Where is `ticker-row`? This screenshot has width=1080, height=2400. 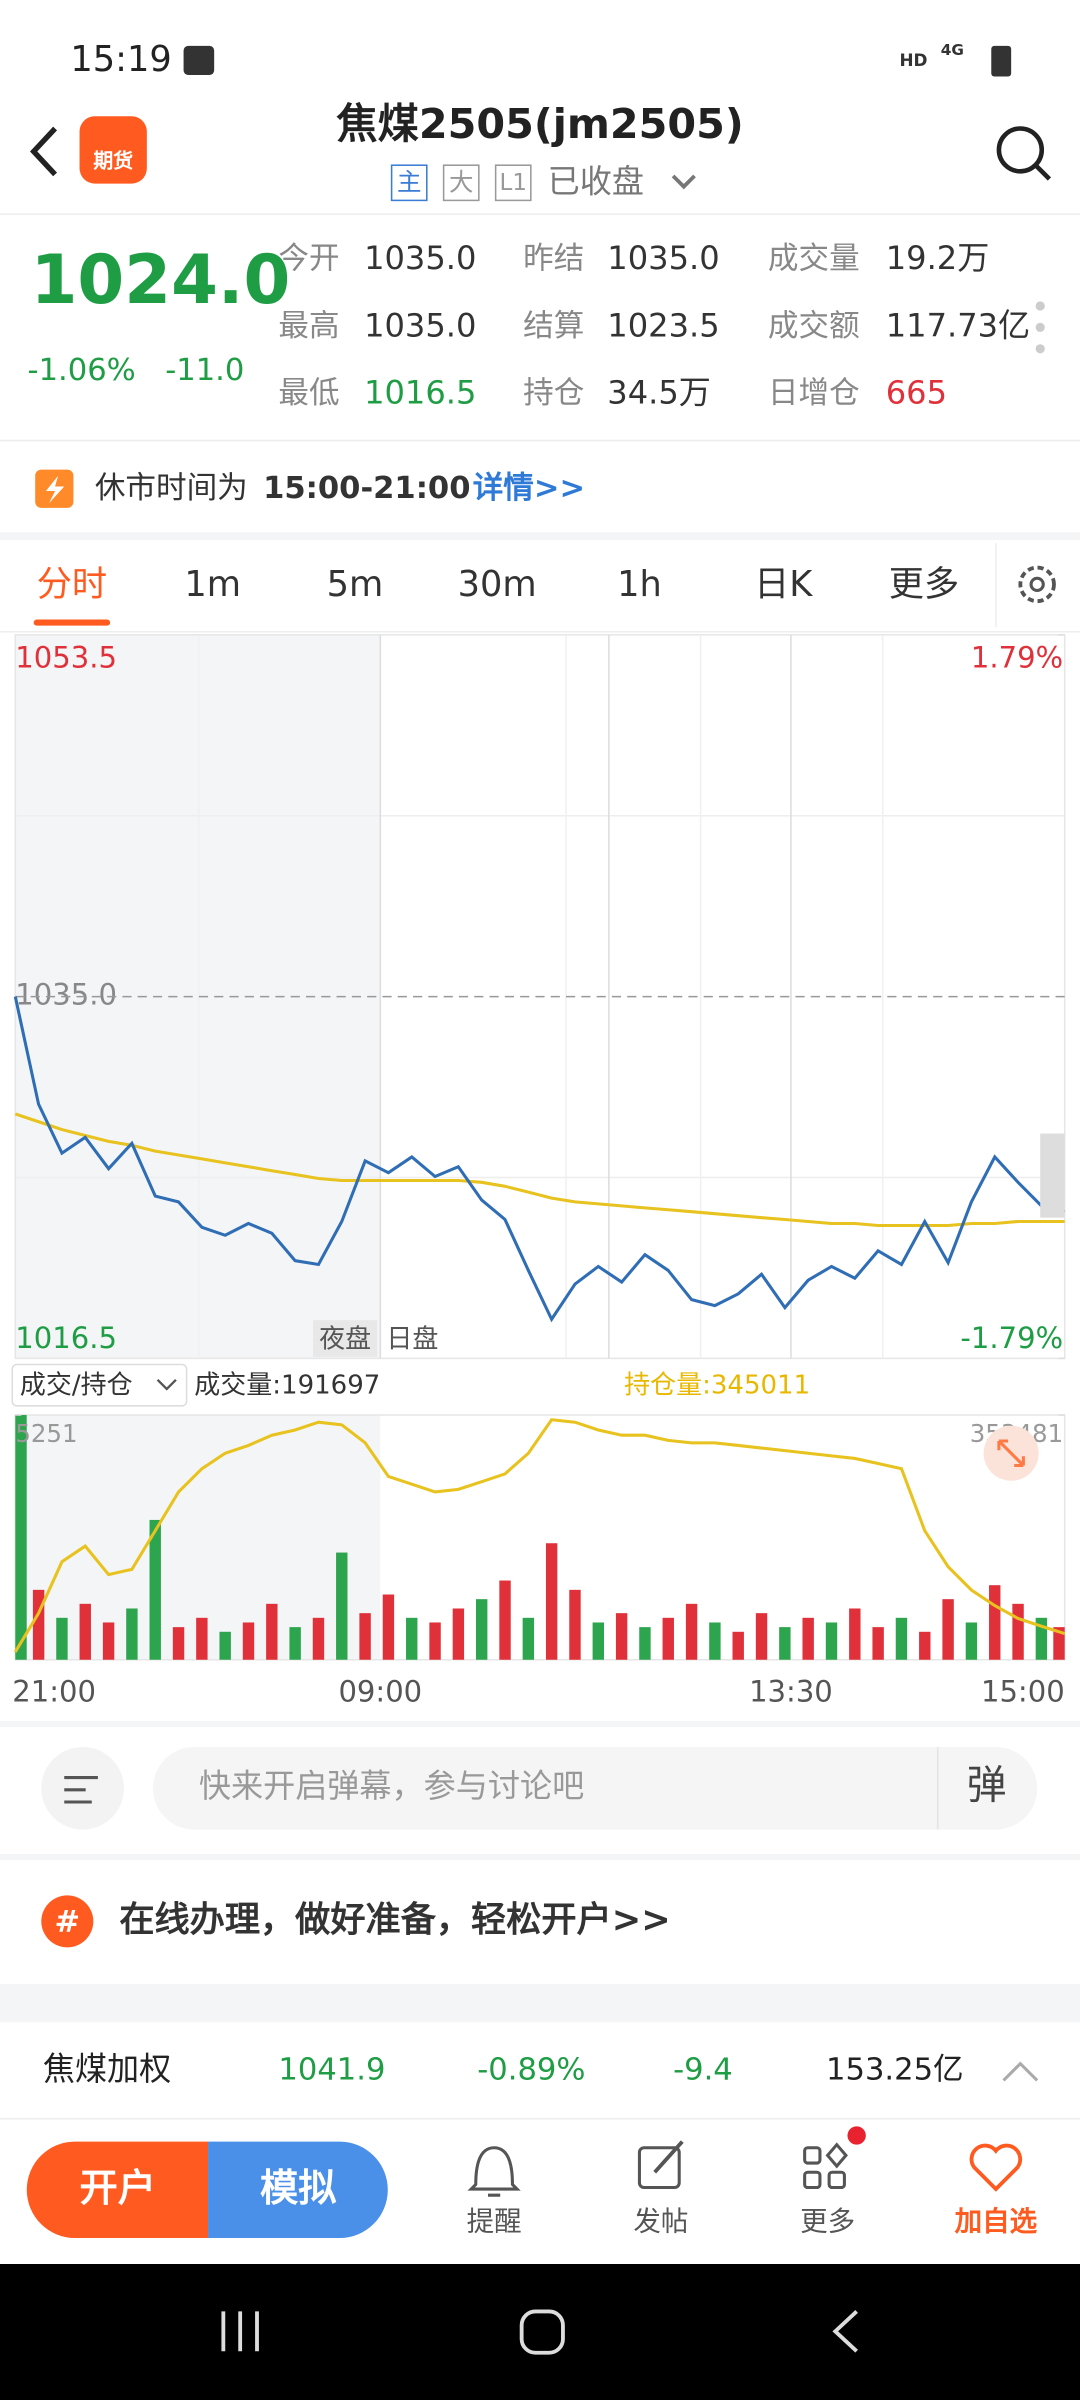
ticker-row is located at coordinates (540, 2070).